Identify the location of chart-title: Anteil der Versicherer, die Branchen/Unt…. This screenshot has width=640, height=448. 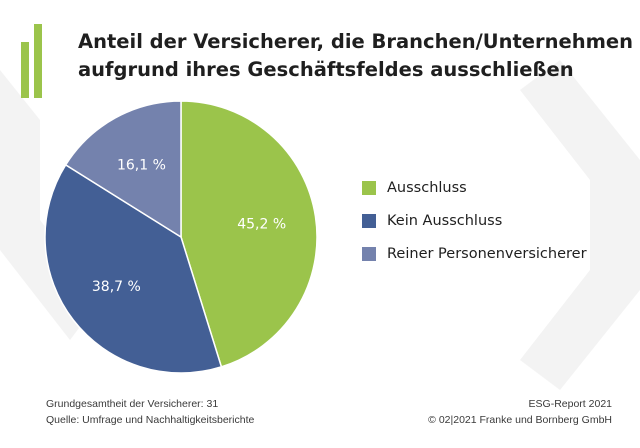
(356, 56).